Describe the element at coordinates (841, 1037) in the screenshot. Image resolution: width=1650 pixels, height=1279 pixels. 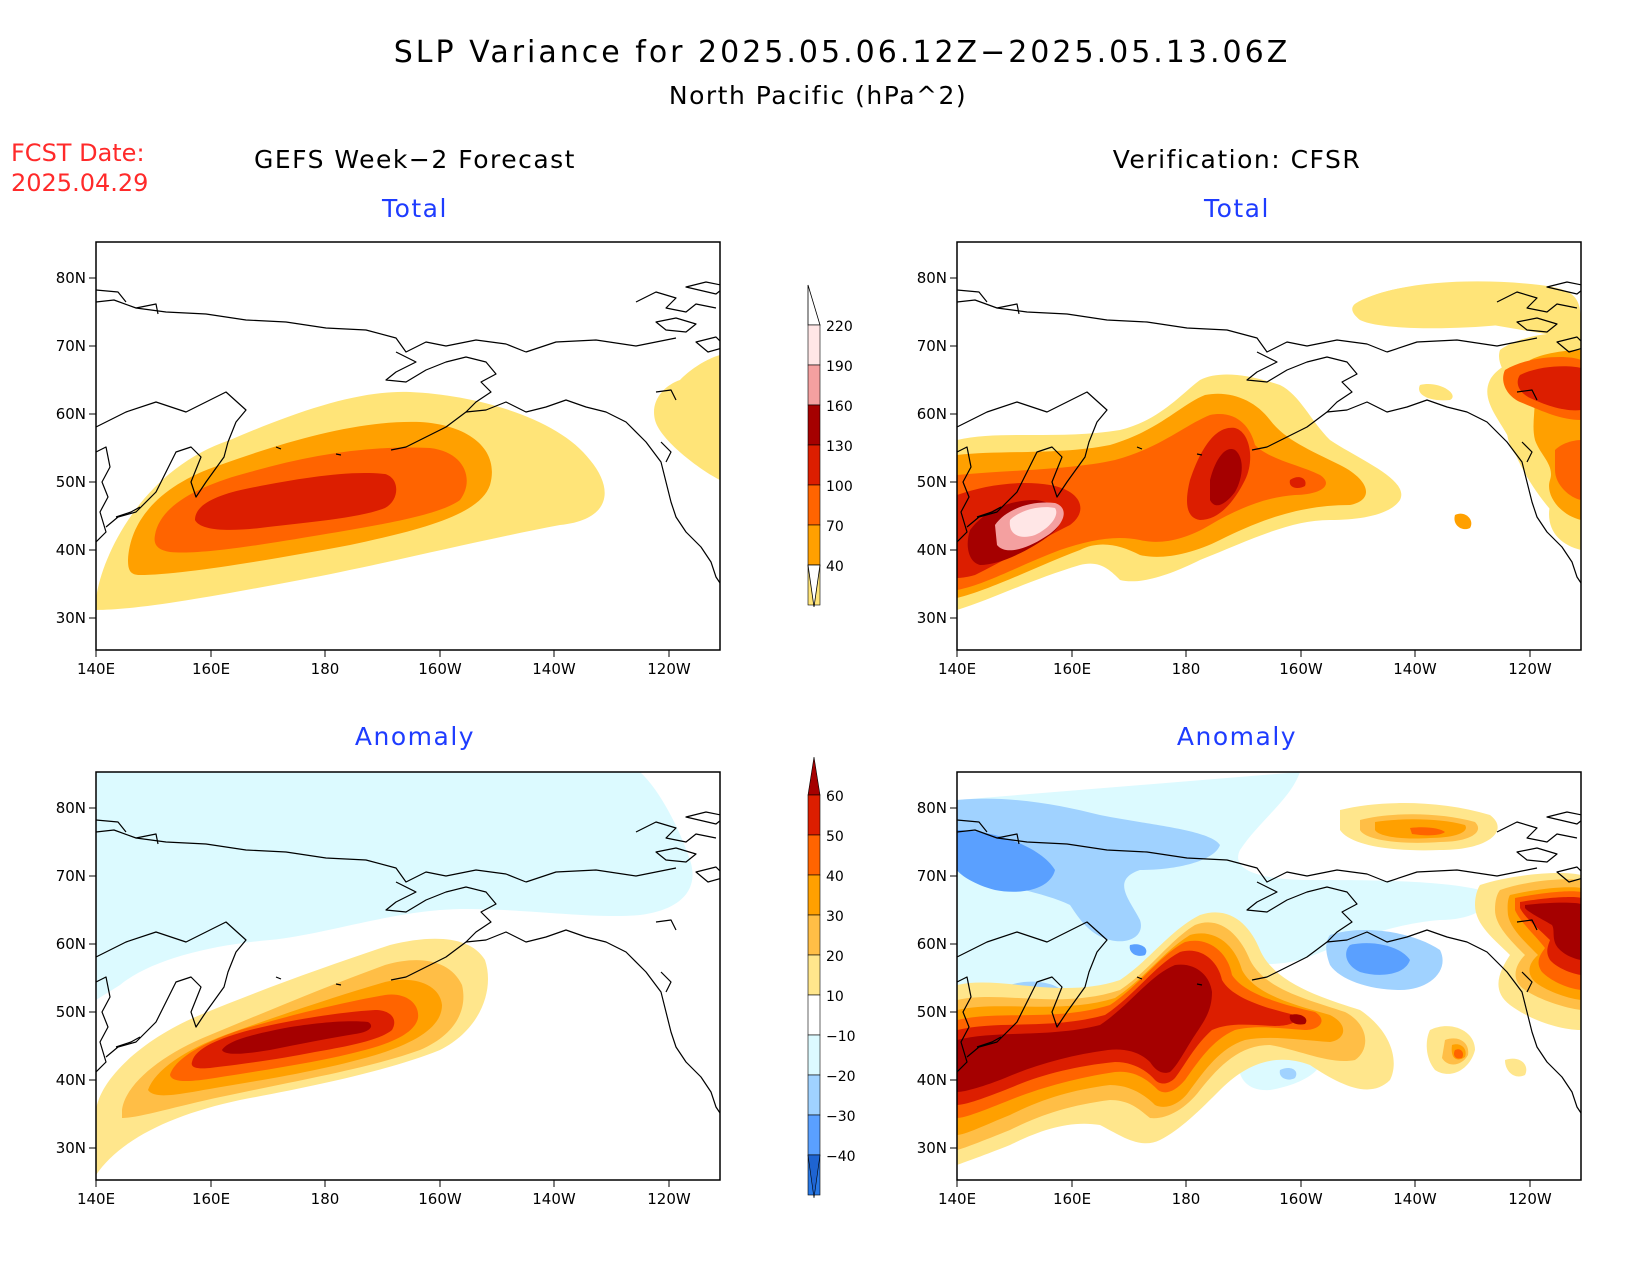
I see `colorbar-anomaly-label: −10` at that location.